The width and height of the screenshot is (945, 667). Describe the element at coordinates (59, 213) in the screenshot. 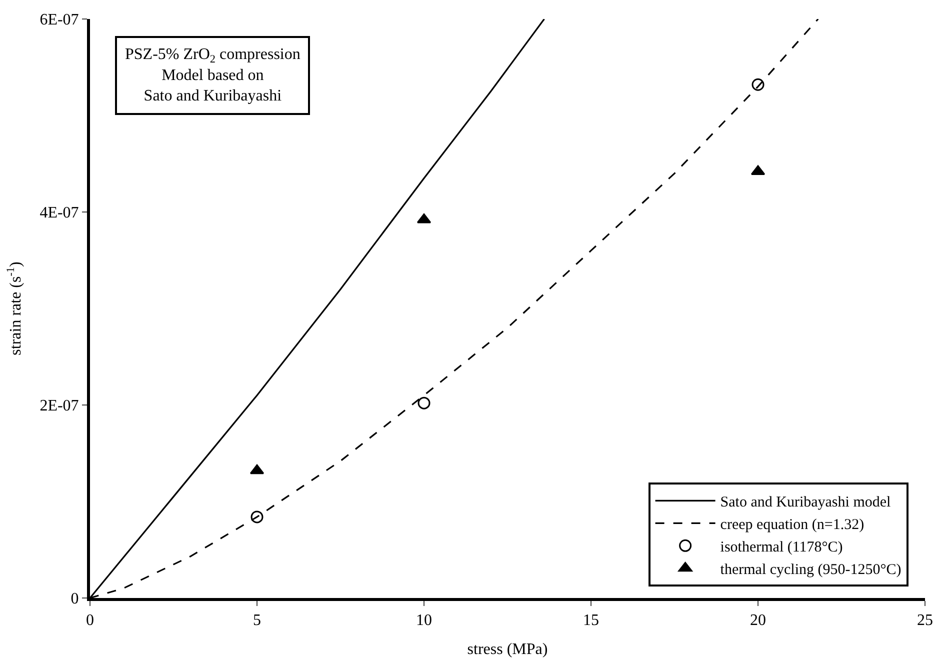

I see `y-tick-label: 4E-07` at that location.